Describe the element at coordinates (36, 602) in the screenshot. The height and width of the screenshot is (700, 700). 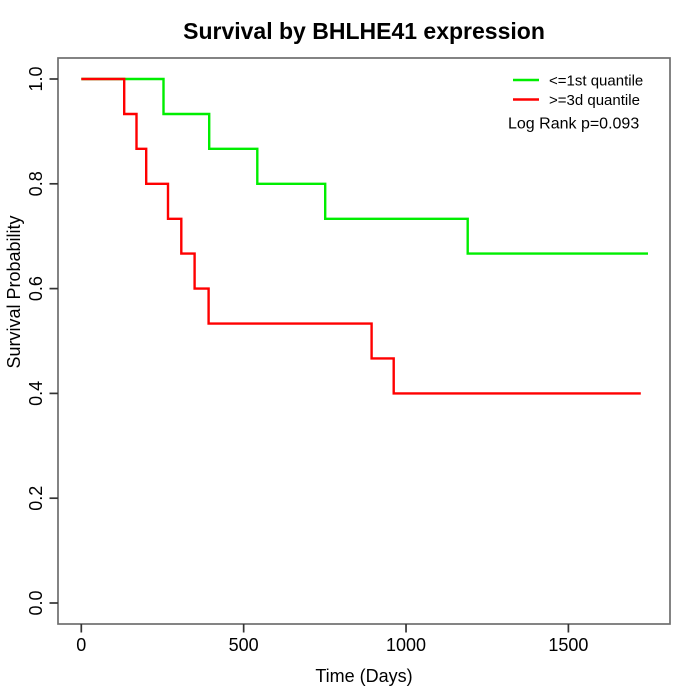
I see `y-tick-label: 0.0` at that location.